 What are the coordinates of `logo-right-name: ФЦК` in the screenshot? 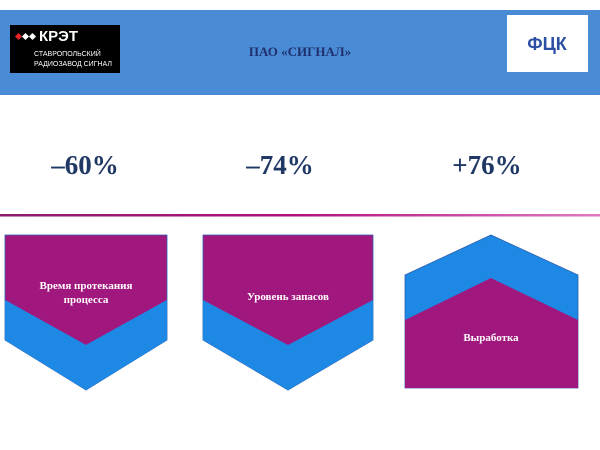 It's located at (547, 44).